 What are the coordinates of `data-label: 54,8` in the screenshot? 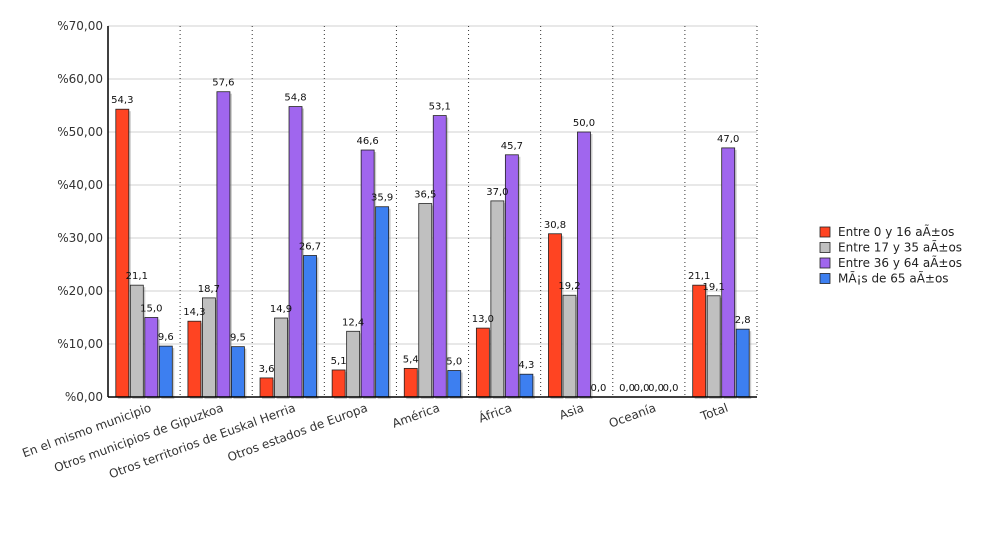 It's located at (295, 98).